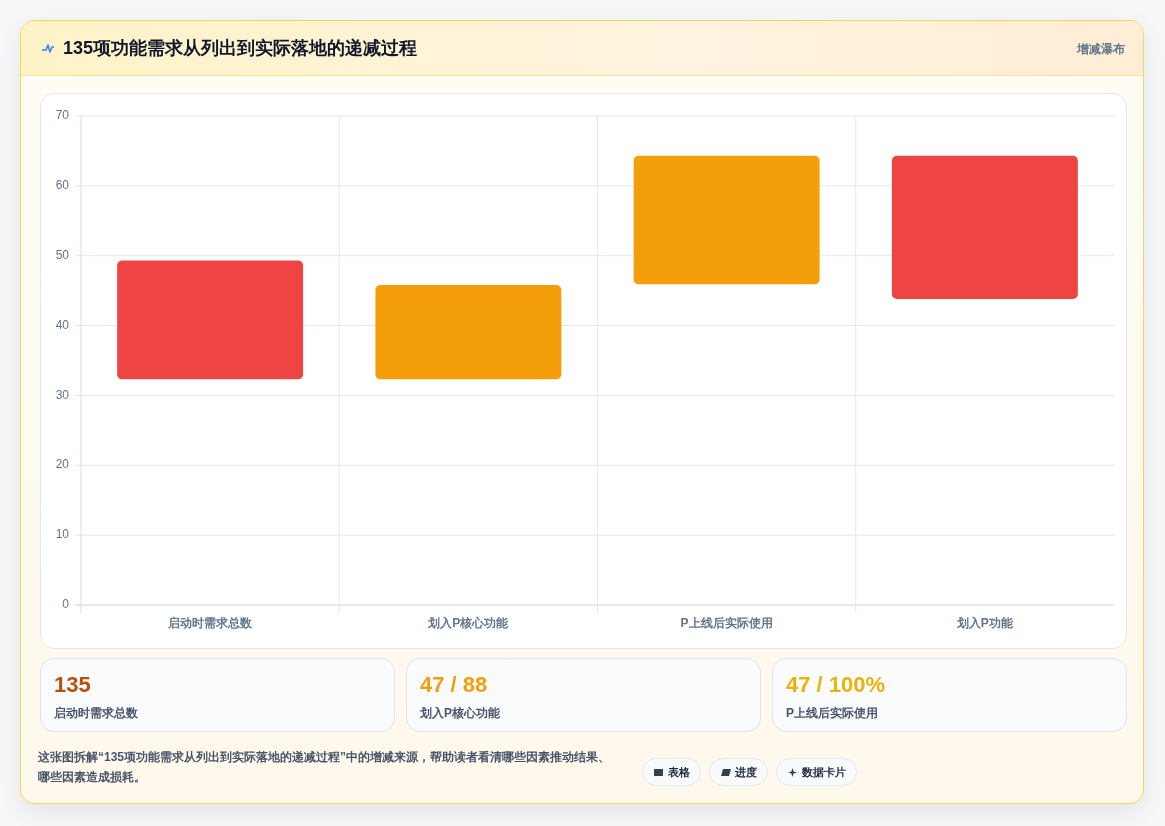 This screenshot has height=826, width=1165. What do you see at coordinates (468, 623) in the screenshot?
I see `x-tick-label: 划入P核心功能` at bounding box center [468, 623].